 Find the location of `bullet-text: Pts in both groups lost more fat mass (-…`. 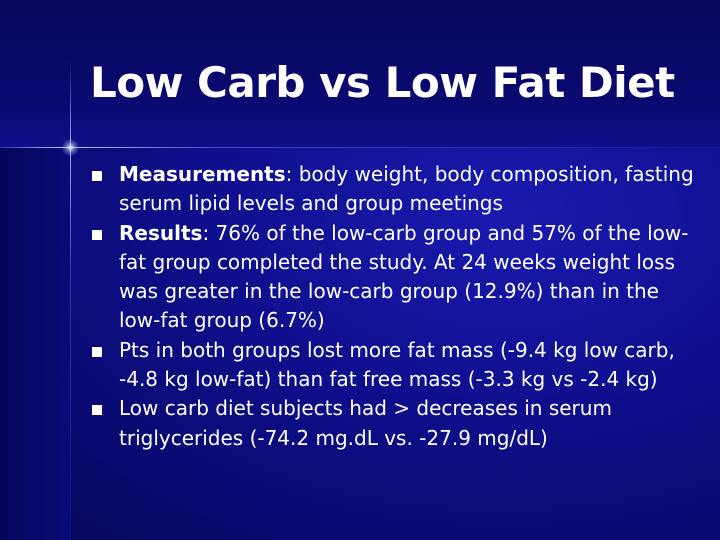

bullet-text: Pts in both groups lost more fat mass (-… is located at coordinates (397, 364).